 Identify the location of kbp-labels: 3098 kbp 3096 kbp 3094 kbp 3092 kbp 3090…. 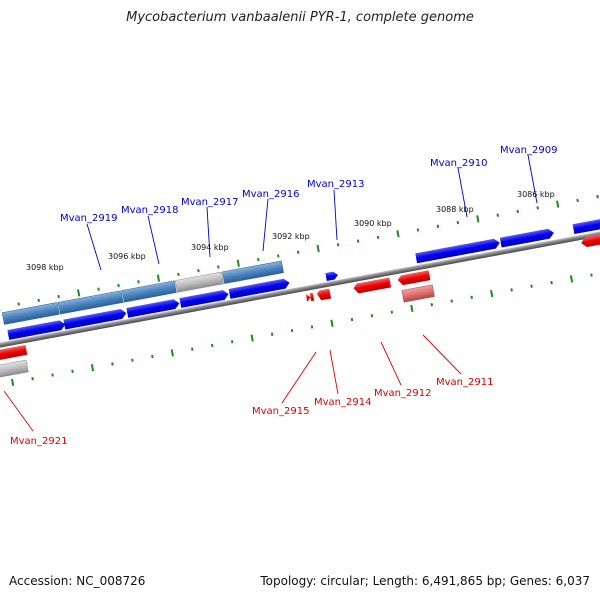
(290, 231).